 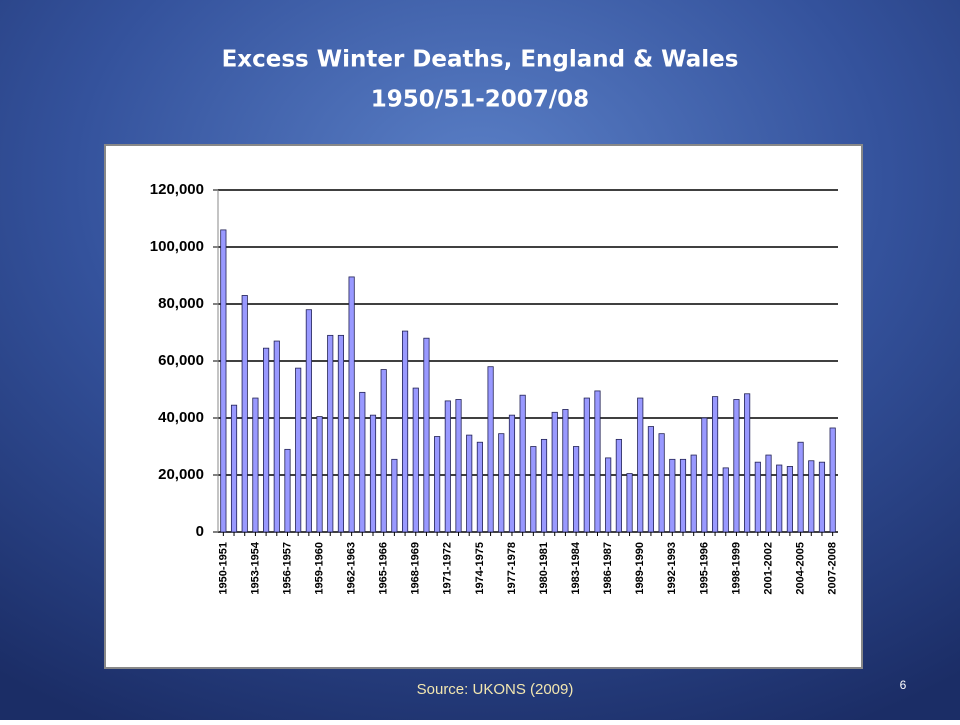 What do you see at coordinates (544, 568) in the screenshot?
I see `x-tick-label: 1980-1981` at bounding box center [544, 568].